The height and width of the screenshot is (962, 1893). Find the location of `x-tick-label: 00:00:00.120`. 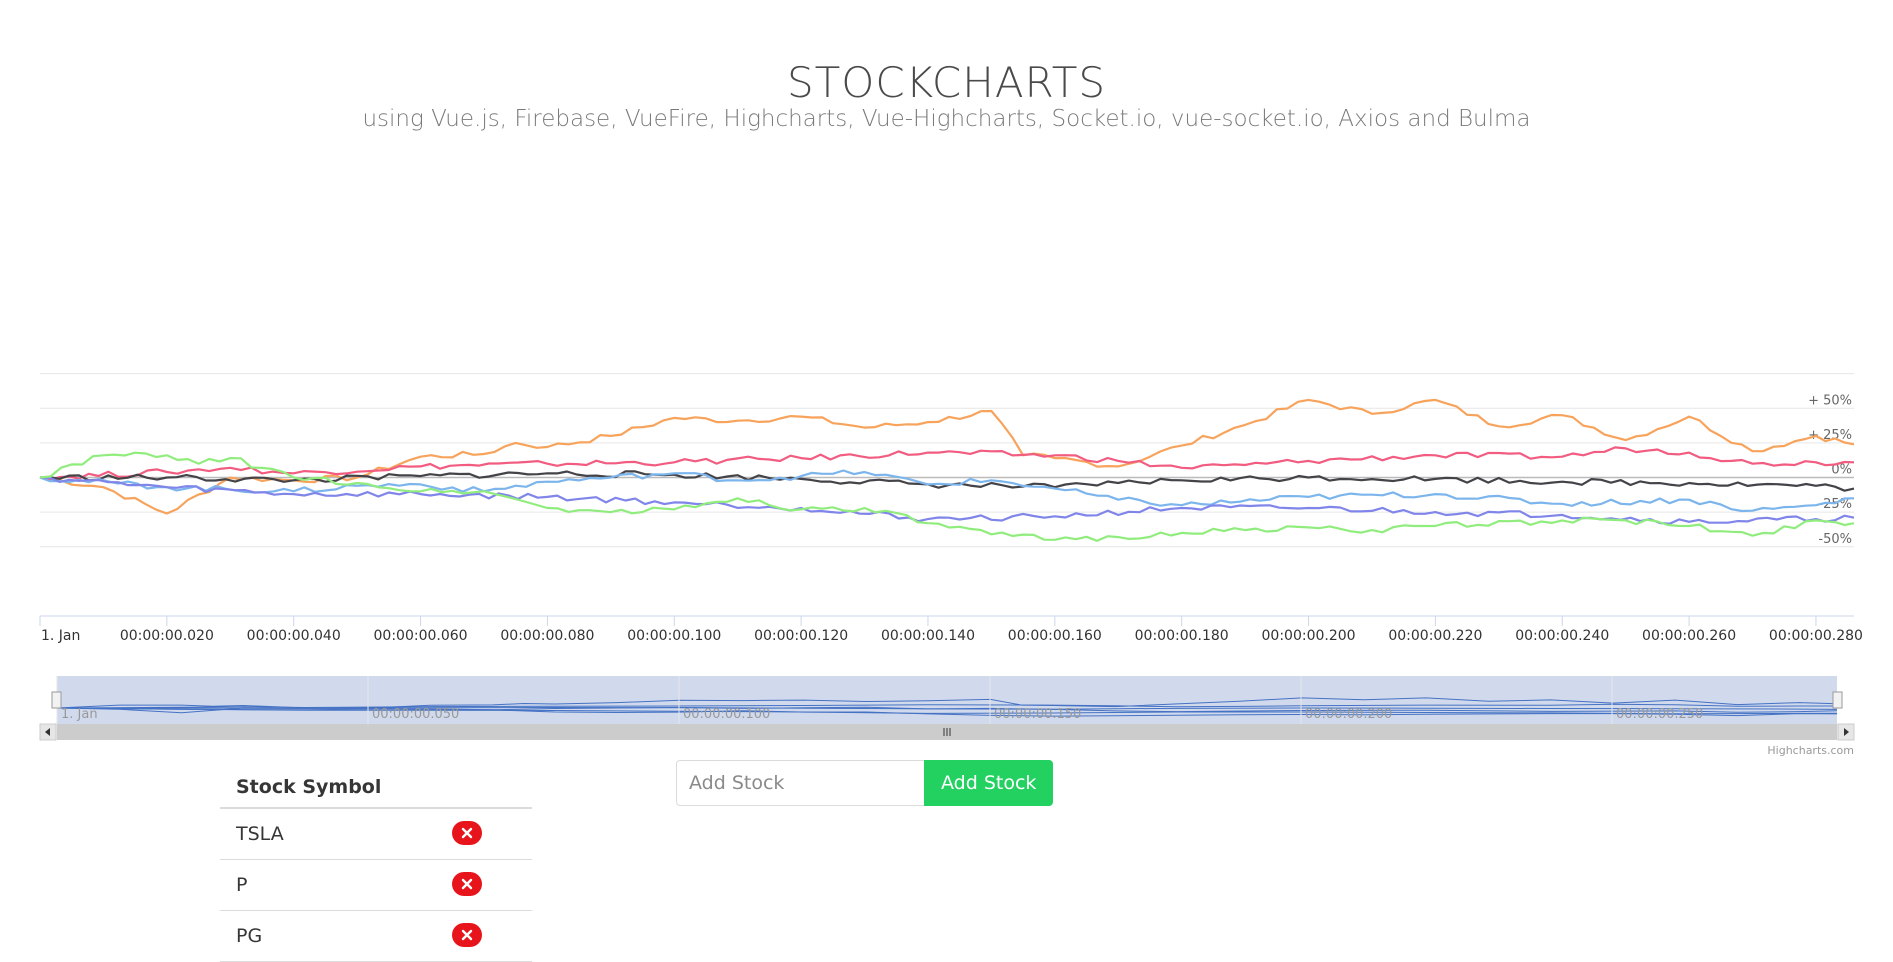

x-tick-label: 00:00:00.120 is located at coordinates (801, 636).